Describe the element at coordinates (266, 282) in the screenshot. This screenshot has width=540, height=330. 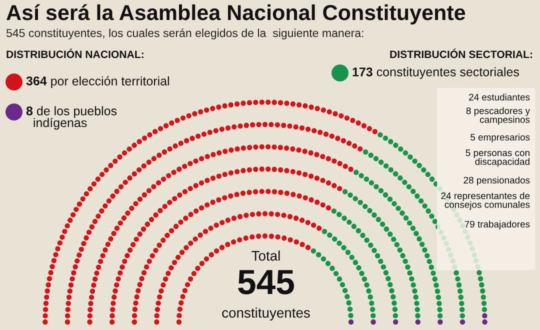
I see `text: 545` at that location.